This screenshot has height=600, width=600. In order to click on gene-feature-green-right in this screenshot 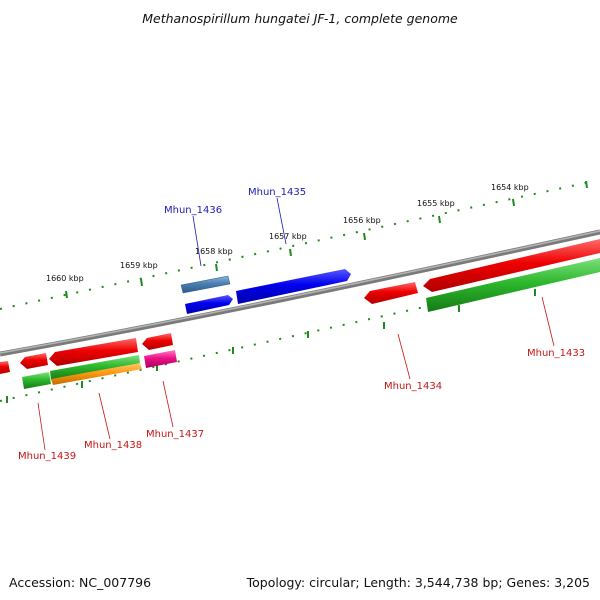, I will do `click(513, 285)`.